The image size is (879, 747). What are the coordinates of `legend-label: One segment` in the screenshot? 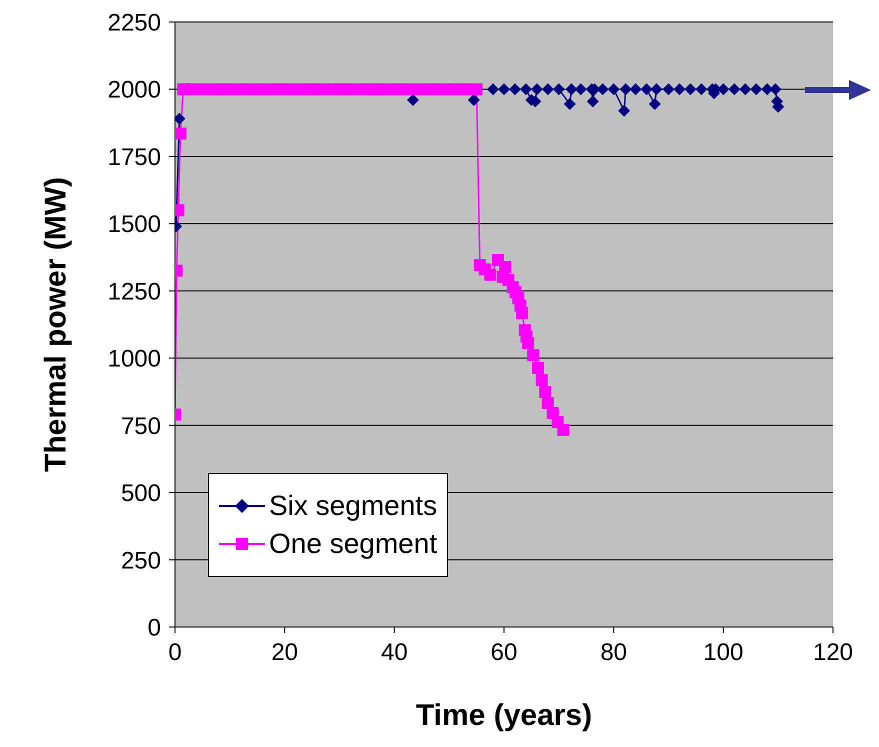 It's located at (353, 544).